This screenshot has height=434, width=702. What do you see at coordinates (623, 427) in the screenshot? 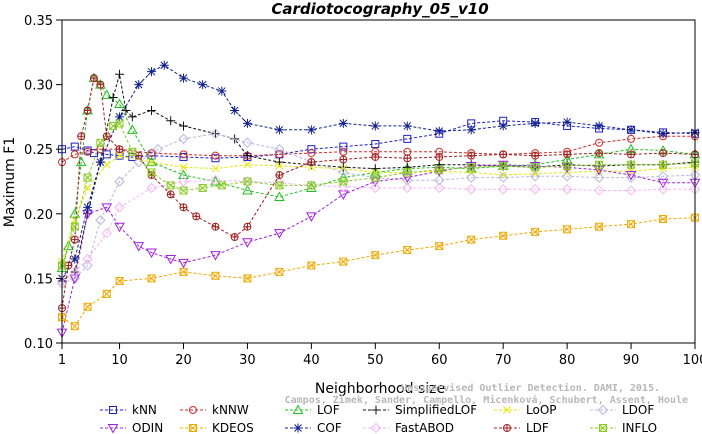
I see `legend-item-inflo: INFLO` at bounding box center [623, 427].